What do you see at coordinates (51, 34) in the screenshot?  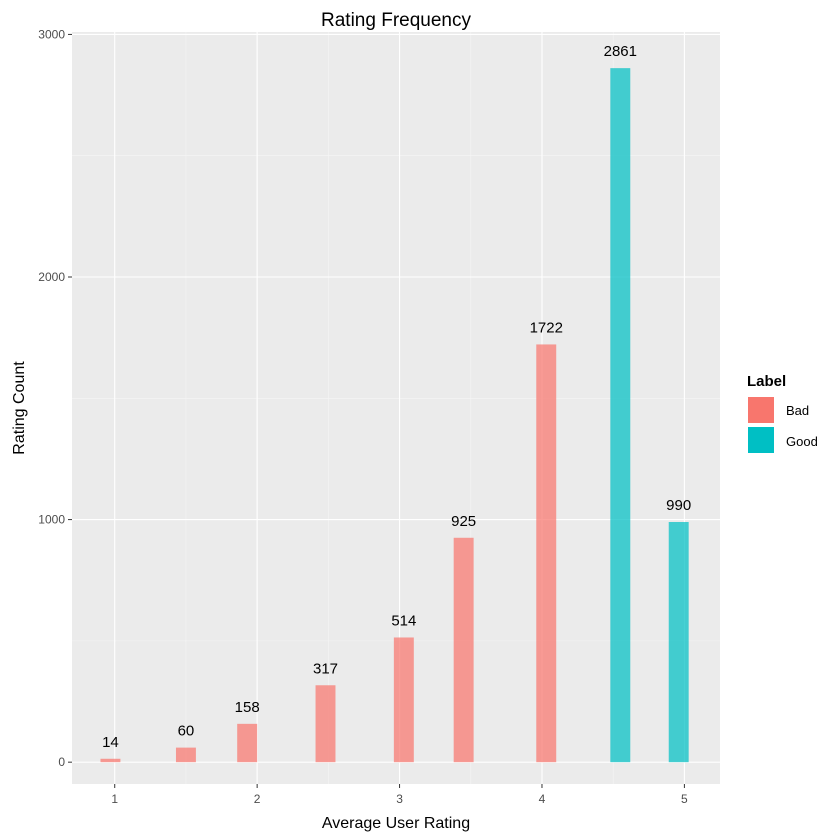 I see `y-tick-label: 3000` at bounding box center [51, 34].